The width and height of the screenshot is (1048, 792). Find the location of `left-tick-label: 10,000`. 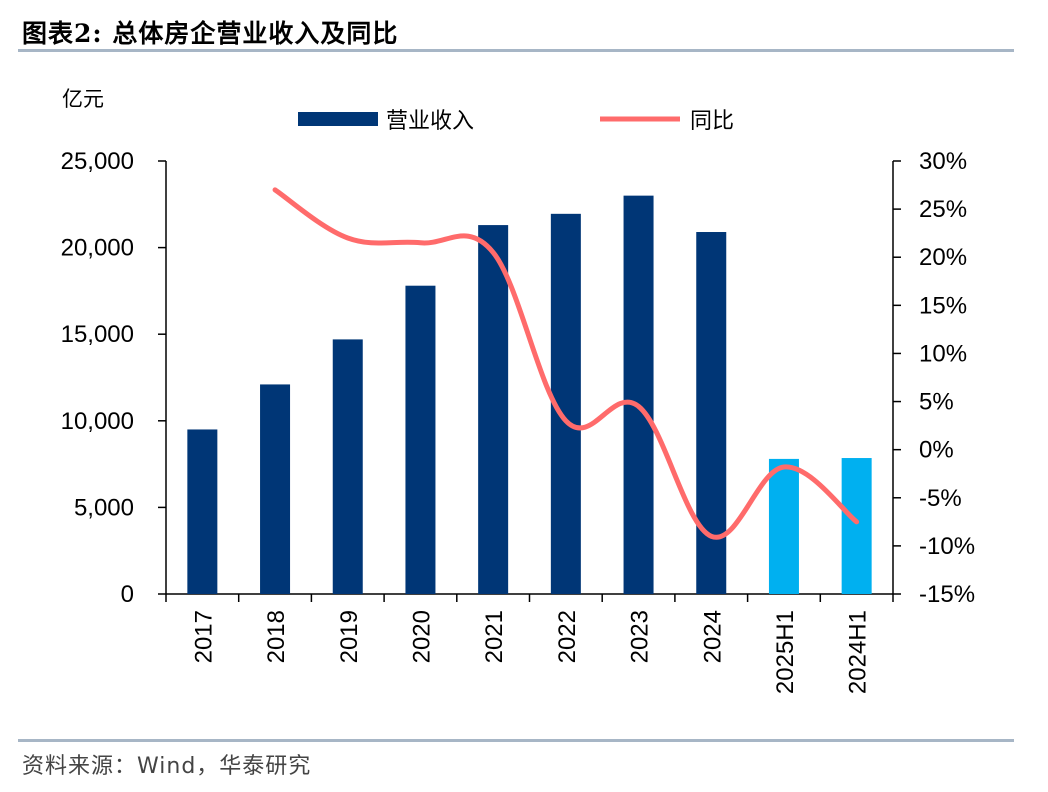

left-tick-label: 10,000 is located at coordinates (97, 421).